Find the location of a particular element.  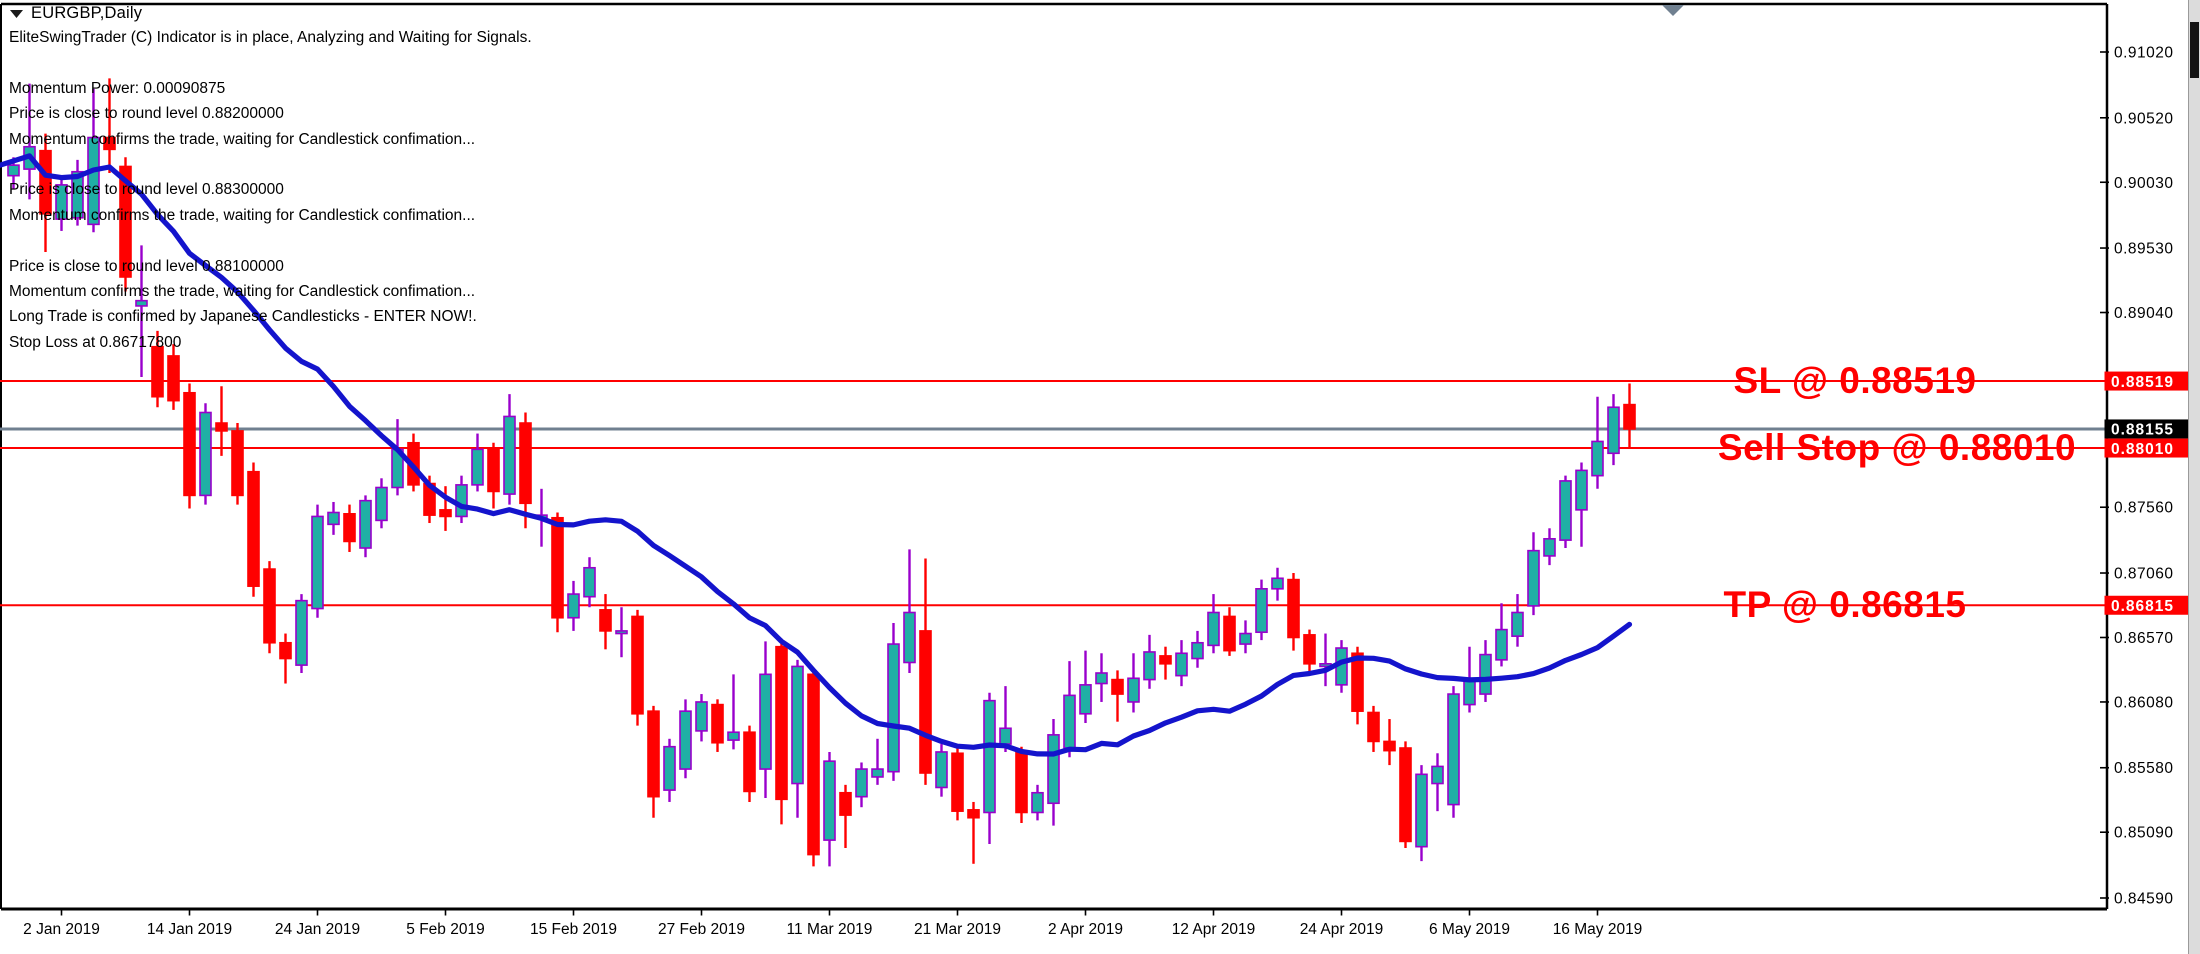

indicator-line: Momentum Power: 0.00090875 is located at coordinates (117, 88).